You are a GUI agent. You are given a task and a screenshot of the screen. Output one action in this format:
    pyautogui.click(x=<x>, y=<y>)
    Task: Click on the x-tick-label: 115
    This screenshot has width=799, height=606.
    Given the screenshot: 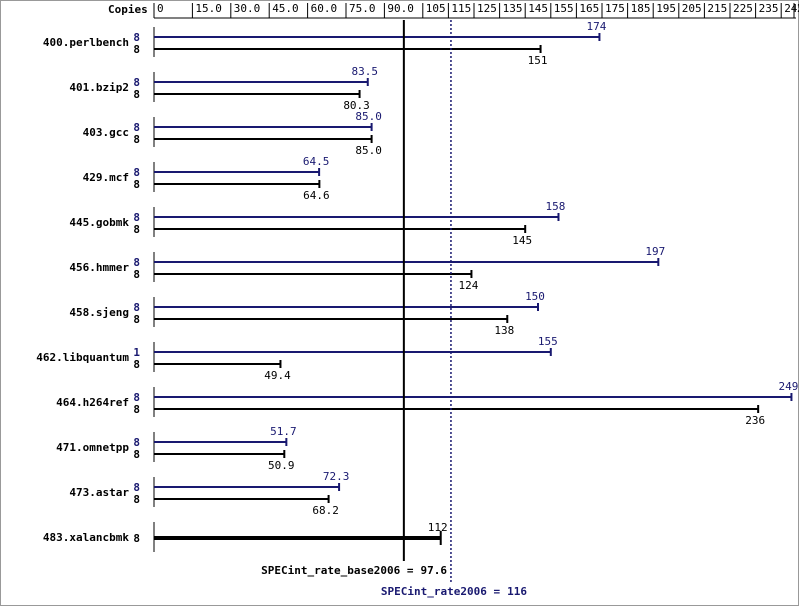 What is the action you would take?
    pyautogui.click(x=461, y=8)
    